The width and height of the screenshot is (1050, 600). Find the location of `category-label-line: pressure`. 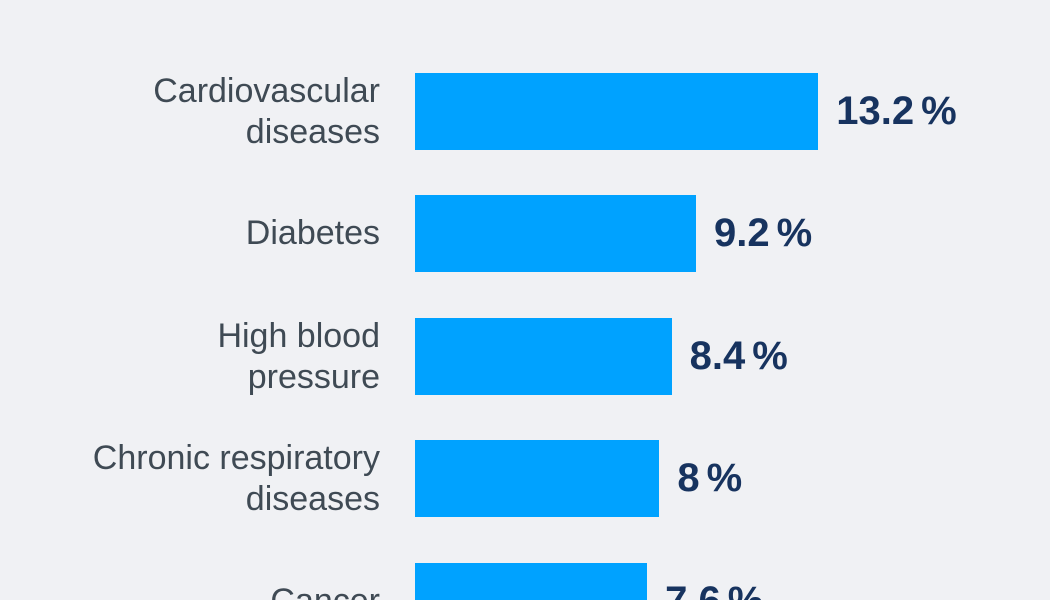

category-label-line: pressure is located at coordinates (313, 376).